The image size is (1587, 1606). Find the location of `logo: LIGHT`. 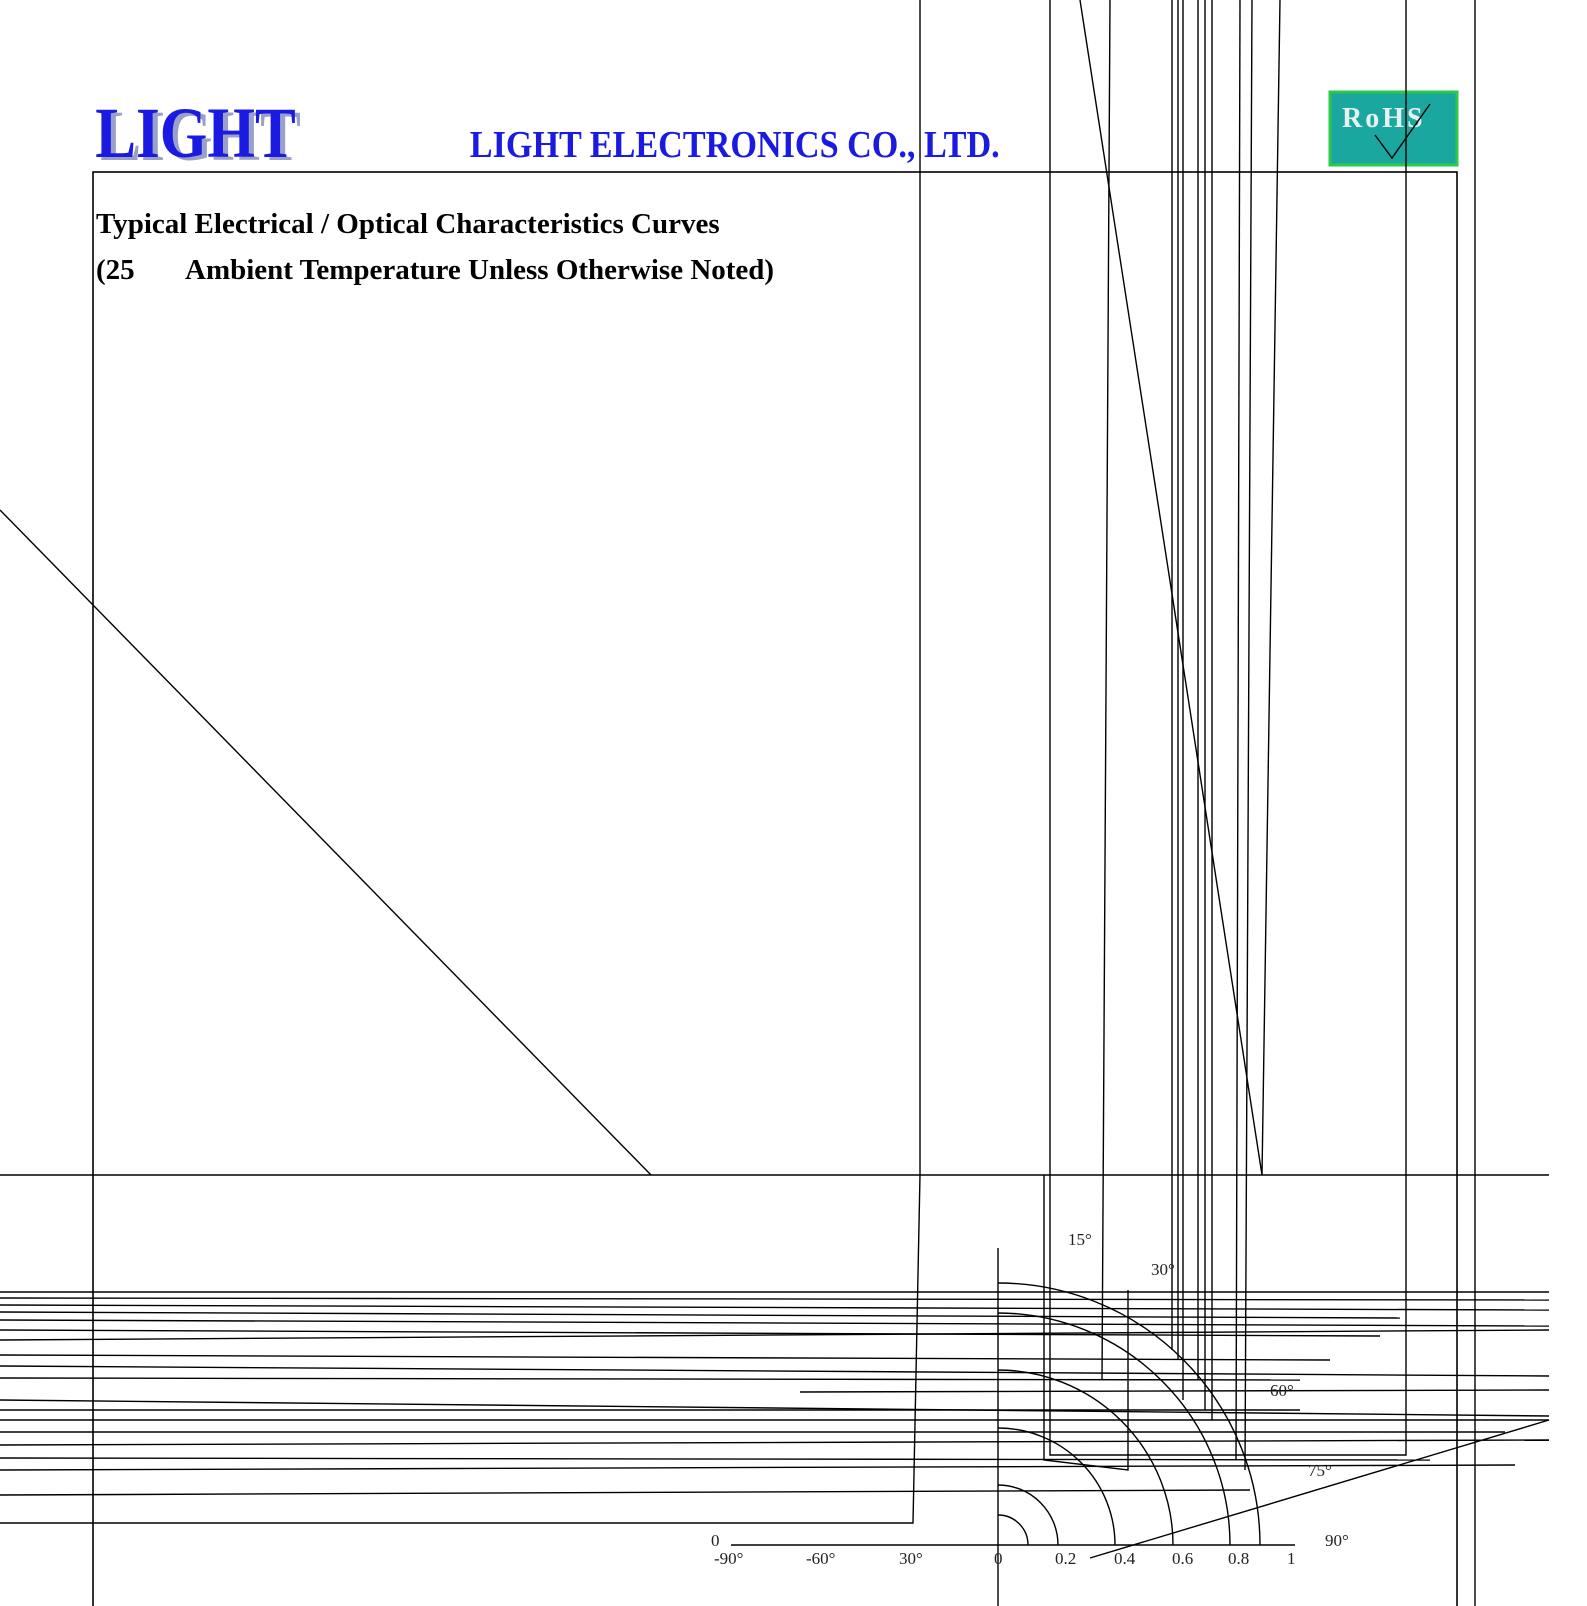

logo: LIGHT is located at coordinates (195, 133).